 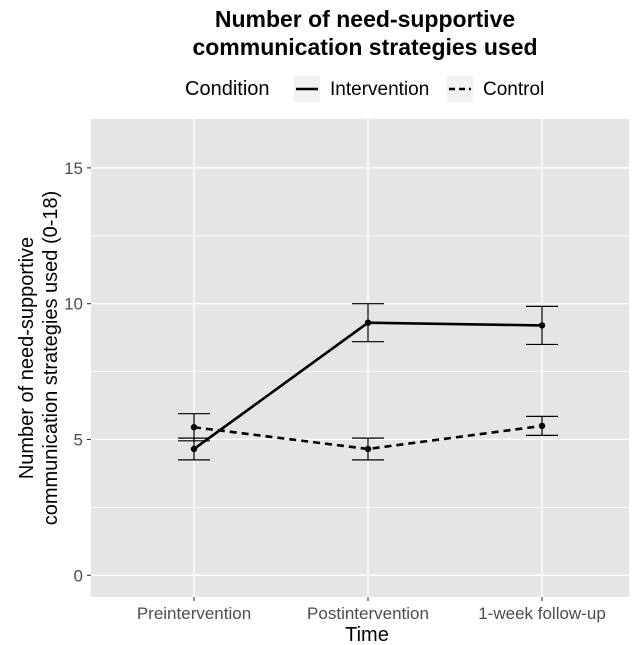 I want to click on y-tick-label: 0, so click(x=78, y=575).